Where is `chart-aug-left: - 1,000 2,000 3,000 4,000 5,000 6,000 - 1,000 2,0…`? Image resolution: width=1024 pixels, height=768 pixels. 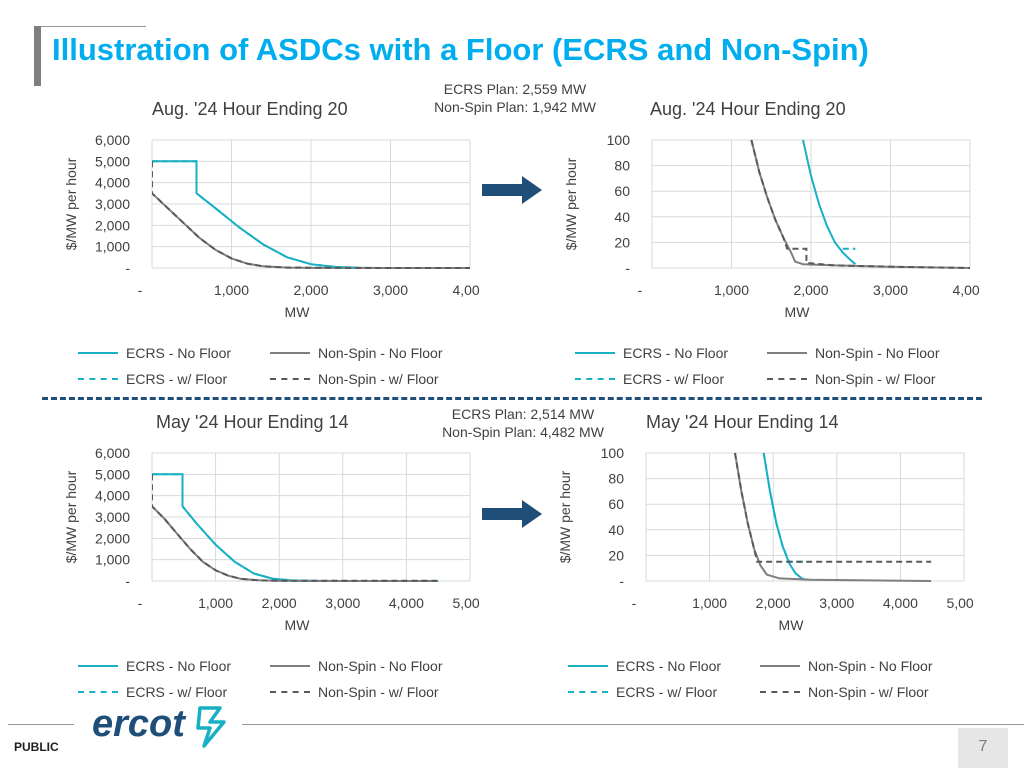
chart-aug-left: - 1,000 2,000 3,000 4,000 5,000 6,000 - 1,000 2,0… is located at coordinates (271, 226).